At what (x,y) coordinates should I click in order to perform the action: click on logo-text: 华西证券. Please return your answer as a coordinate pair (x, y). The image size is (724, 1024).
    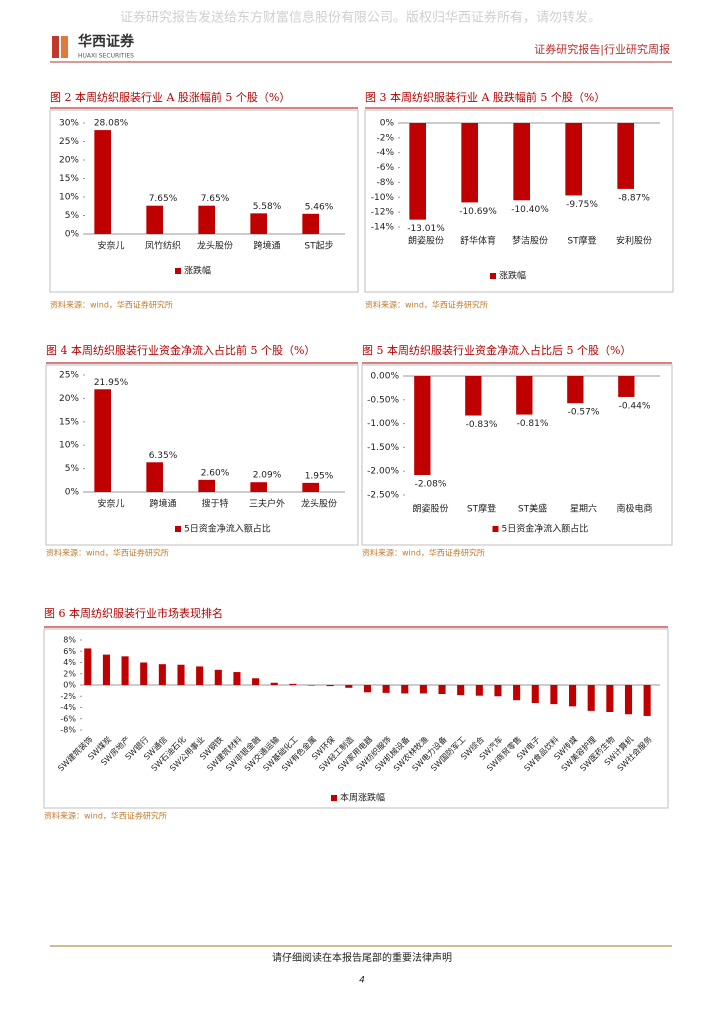
    Looking at the image, I should click on (106, 41).